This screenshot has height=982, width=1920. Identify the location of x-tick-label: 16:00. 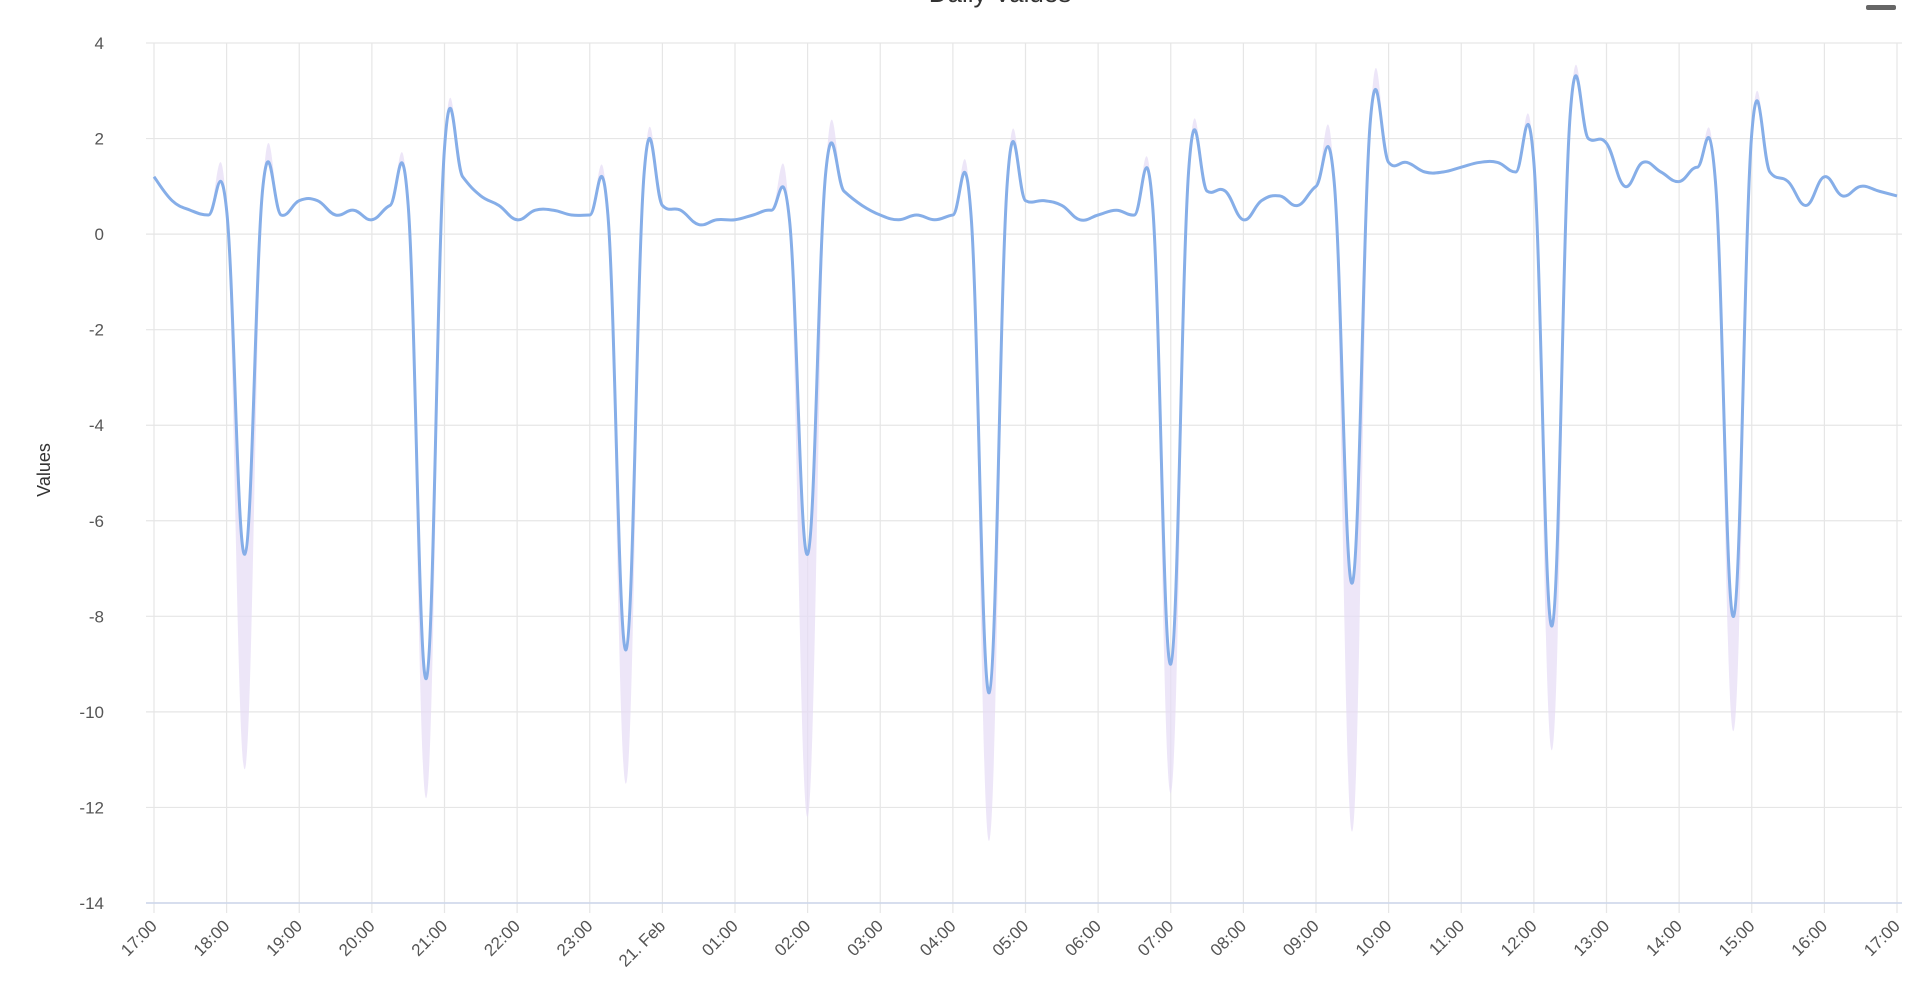
(1810, 938).